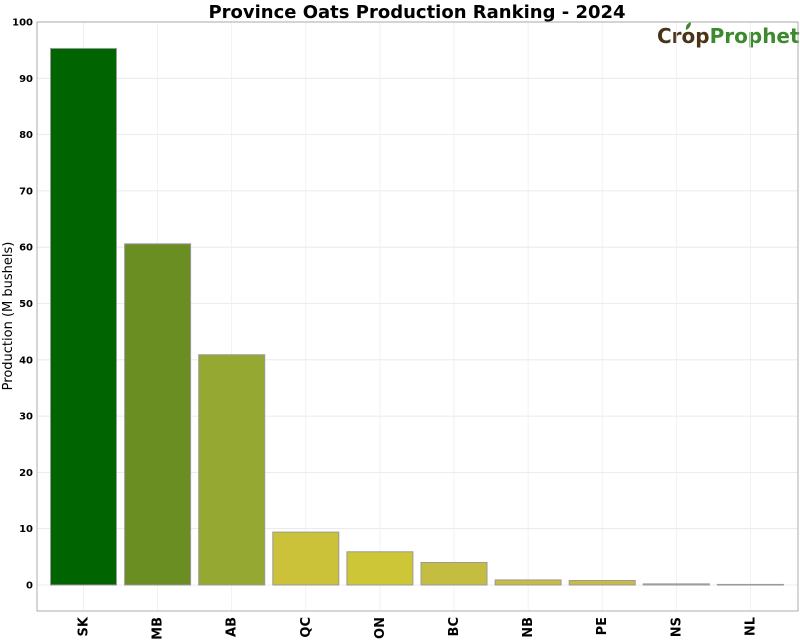 This screenshot has width=800, height=640. What do you see at coordinates (602, 582) in the screenshot?
I see `bar-pe` at bounding box center [602, 582].